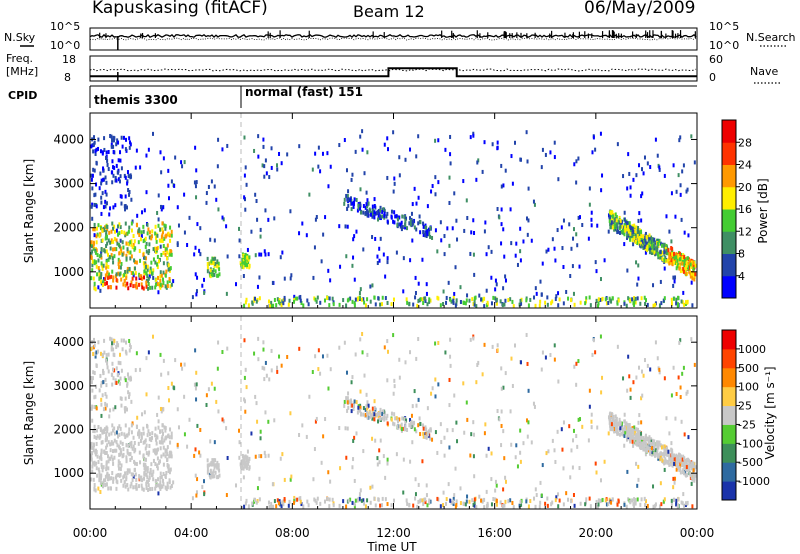  Describe the element at coordinates (771, 37) in the screenshot. I see `nsearch-label: N.Search` at that location.